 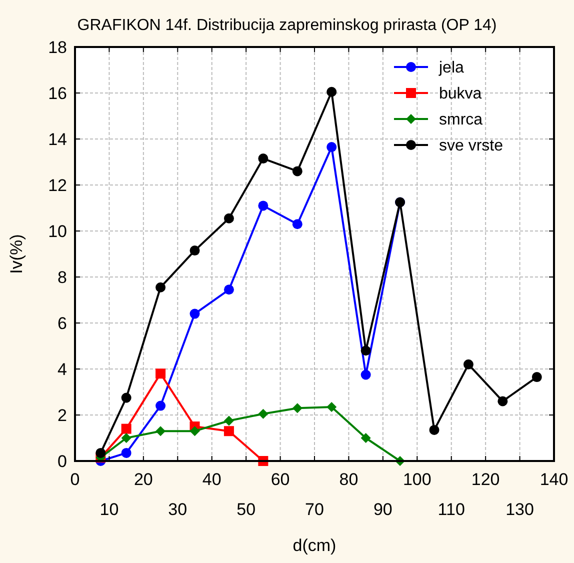 What do you see at coordinates (143, 479) in the screenshot?
I see `x-tick-label: 20` at bounding box center [143, 479].